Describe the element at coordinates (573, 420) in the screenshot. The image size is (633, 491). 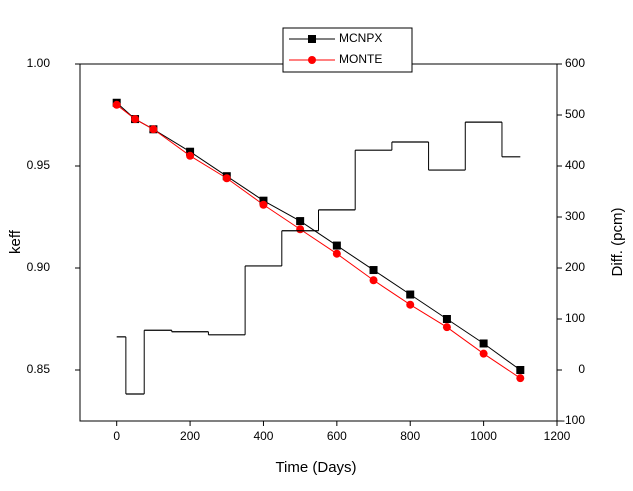
I see `y2-tick-label: -100` at that location.